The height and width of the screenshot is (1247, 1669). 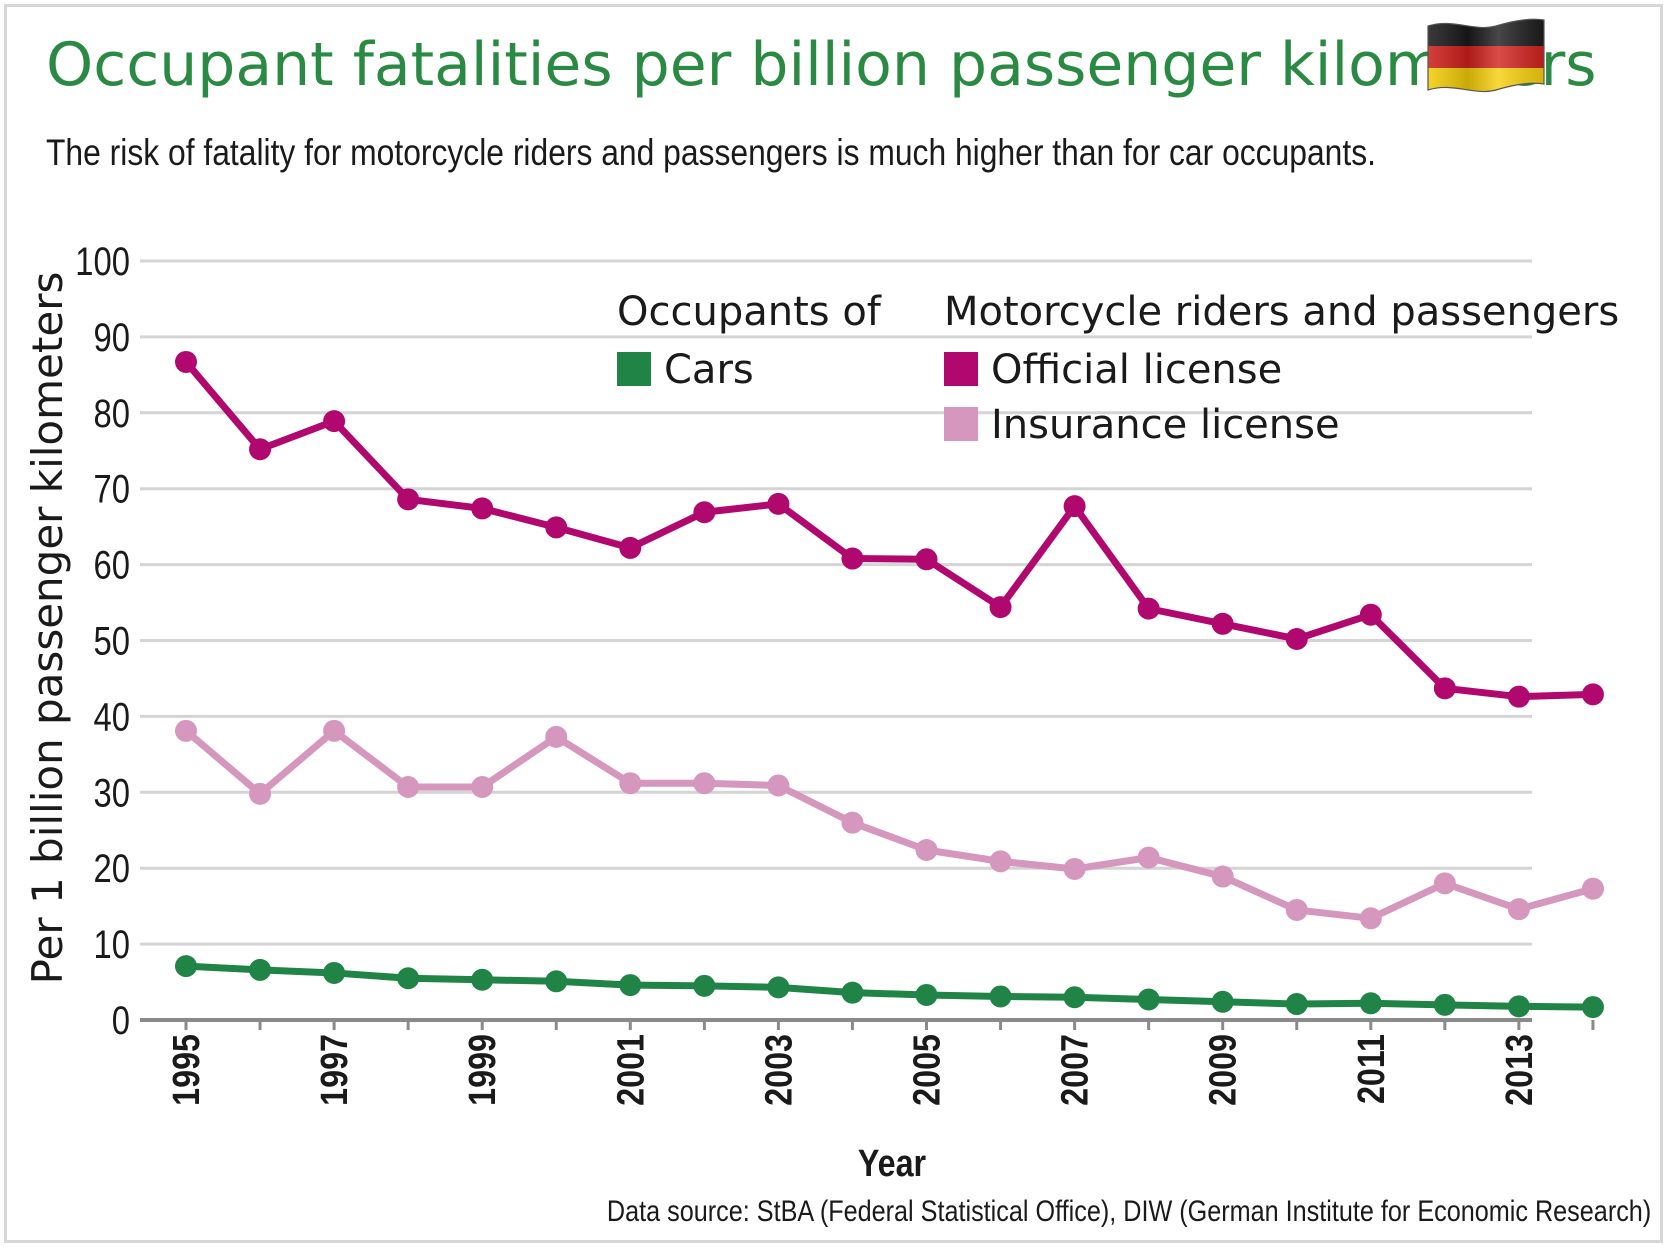 I want to click on y-tick-label: 90, so click(x=112, y=337).